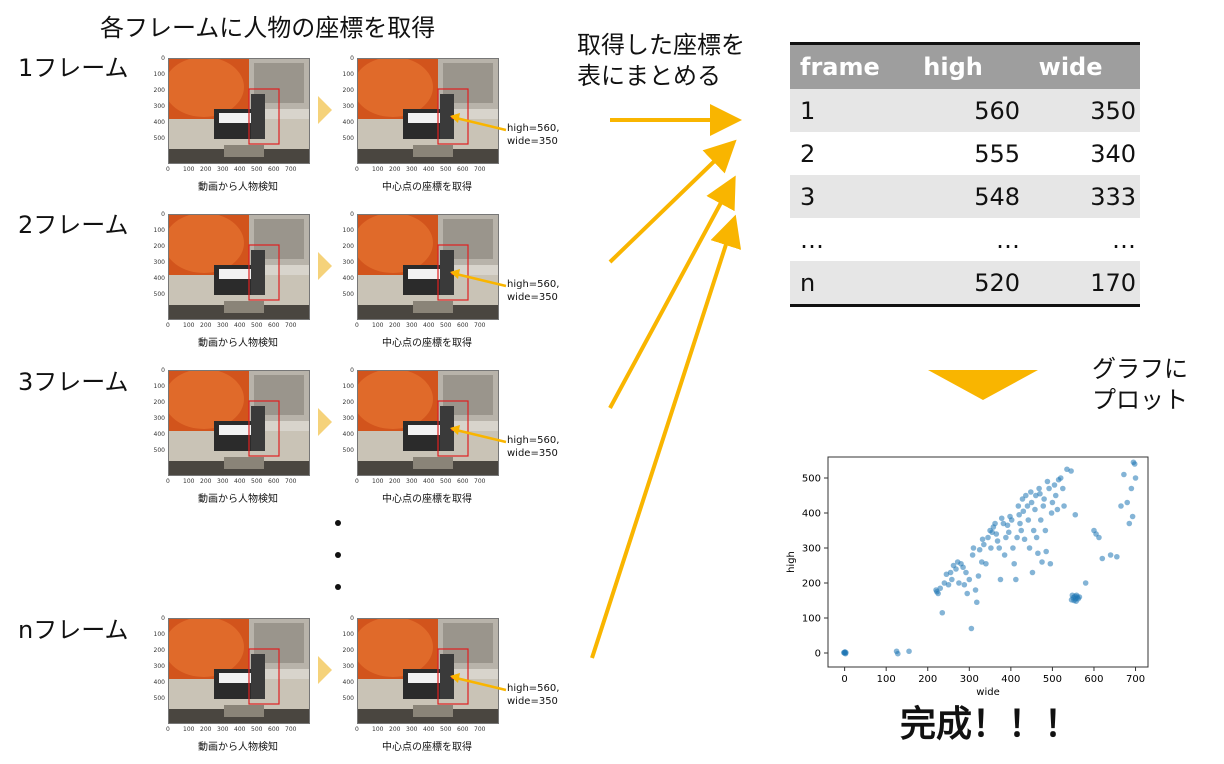 This screenshot has width=1224, height=764. Describe the element at coordinates (811, 584) in the screenshot. I see `y-tick-label: 200` at that location.